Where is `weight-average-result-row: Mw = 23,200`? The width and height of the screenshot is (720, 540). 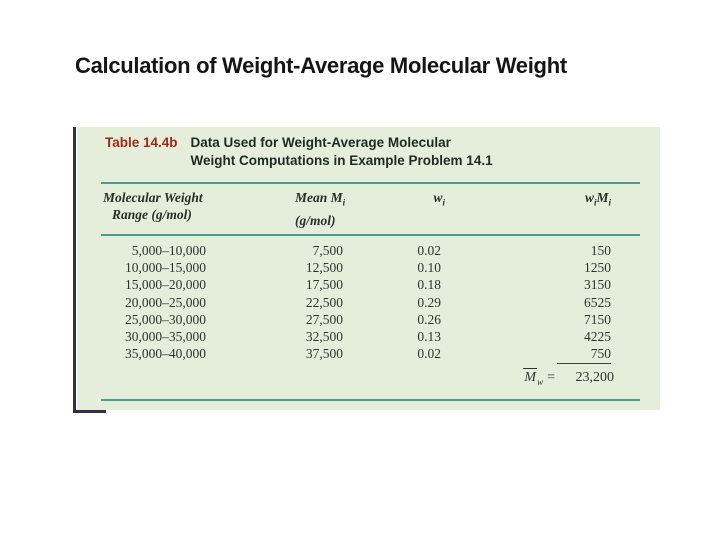
weight-average-result-row: Mw = 23,200 is located at coordinates (370, 379).